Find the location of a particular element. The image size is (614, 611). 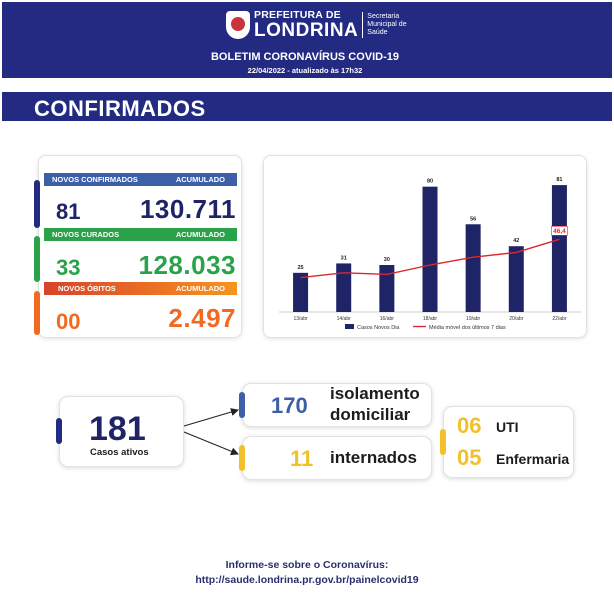

bar-13/abr is located at coordinates (301, 292).